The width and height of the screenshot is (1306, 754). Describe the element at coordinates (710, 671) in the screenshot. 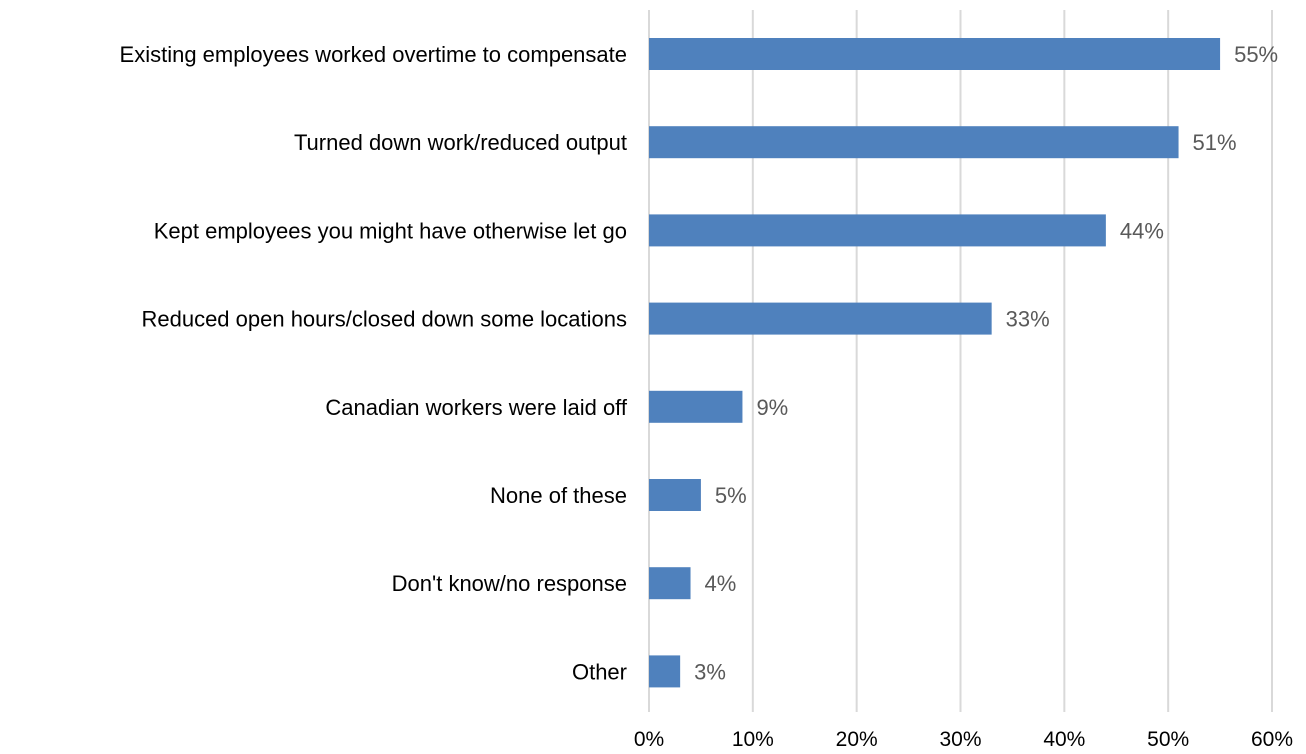

I see `data-label-7: 3%` at that location.